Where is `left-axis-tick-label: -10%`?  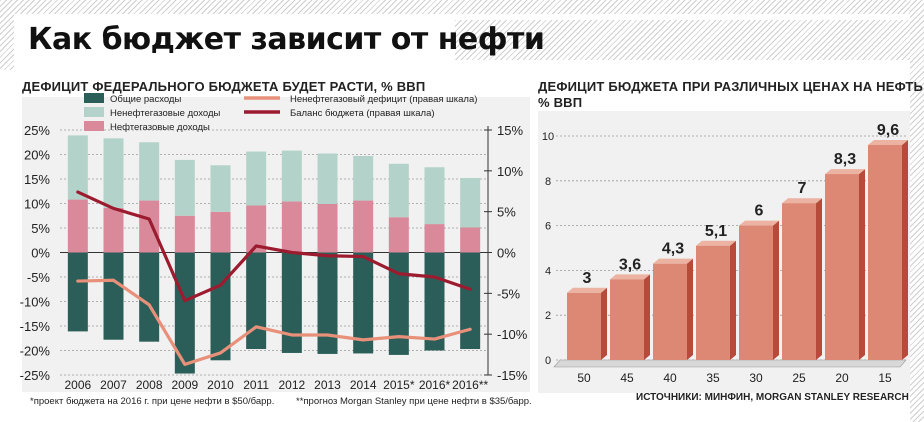 left-axis-tick-label: -10% is located at coordinates (35, 302).